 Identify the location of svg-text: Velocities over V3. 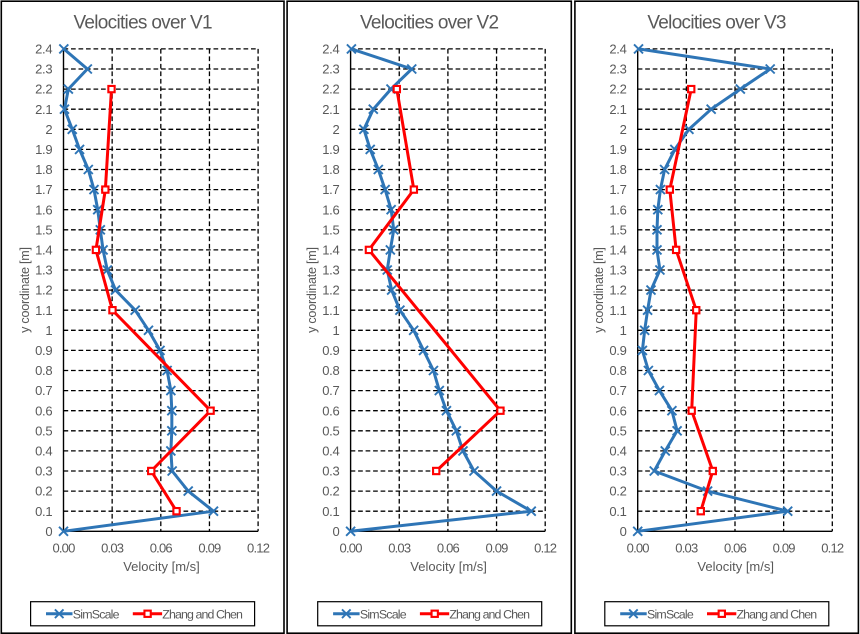
(716, 22).